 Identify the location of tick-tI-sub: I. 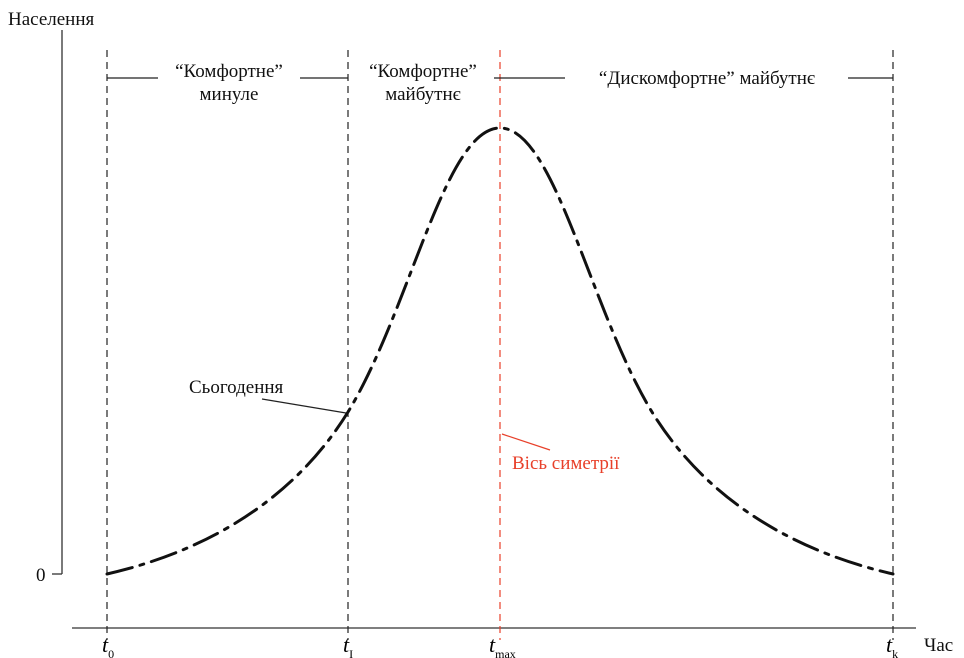
(351, 652).